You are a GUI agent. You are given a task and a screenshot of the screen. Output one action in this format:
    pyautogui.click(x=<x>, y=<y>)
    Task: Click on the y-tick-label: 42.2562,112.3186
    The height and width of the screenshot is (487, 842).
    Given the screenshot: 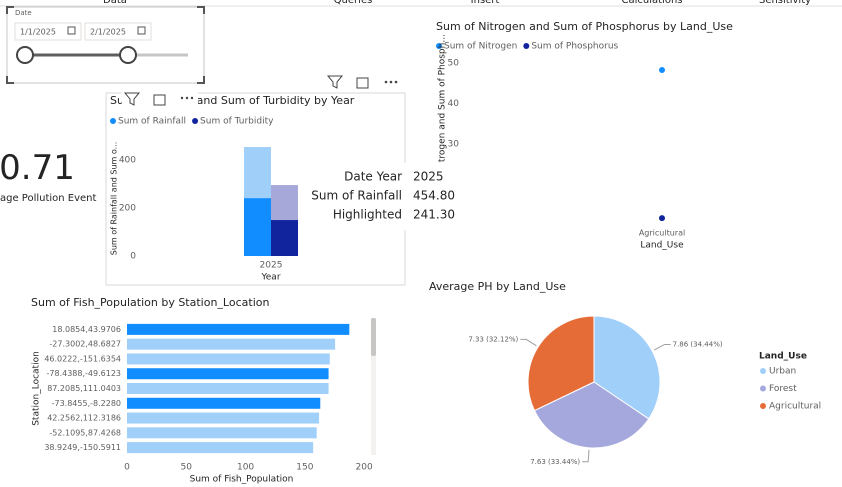 What is the action you would take?
    pyautogui.click(x=84, y=418)
    